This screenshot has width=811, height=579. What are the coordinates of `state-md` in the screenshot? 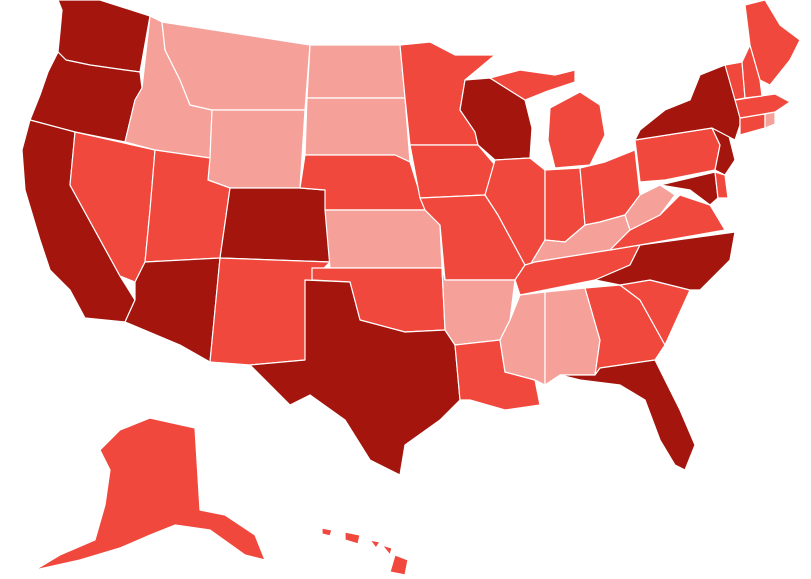 It's located at (689, 188).